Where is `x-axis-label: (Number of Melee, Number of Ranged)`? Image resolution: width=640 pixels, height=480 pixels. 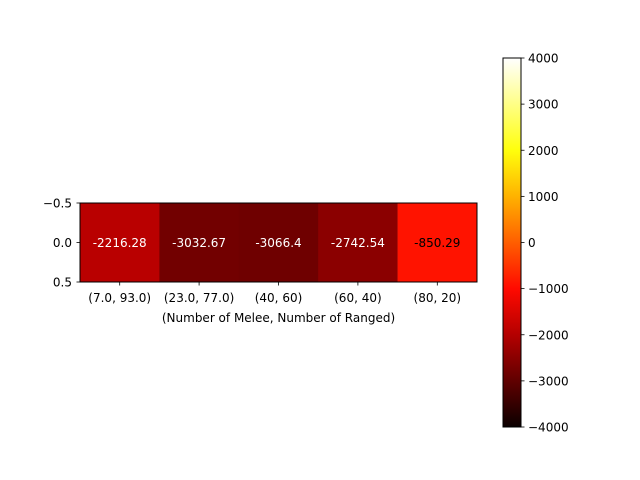
x-axis-label: (Number of Melee, Number of Ranged) is located at coordinates (278, 318).